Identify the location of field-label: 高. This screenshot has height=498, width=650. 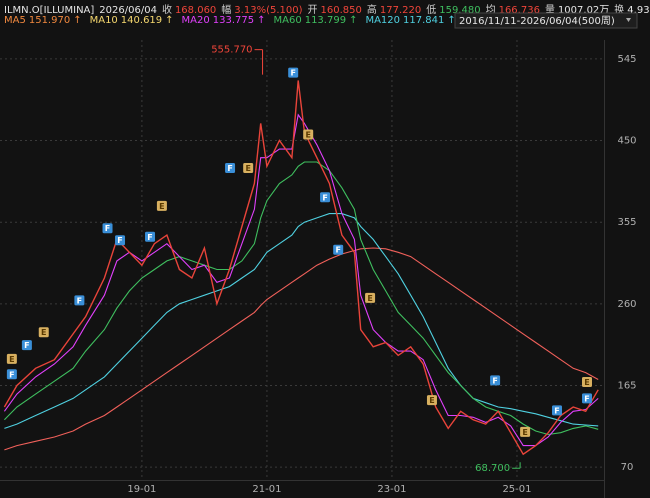
(372, 9).